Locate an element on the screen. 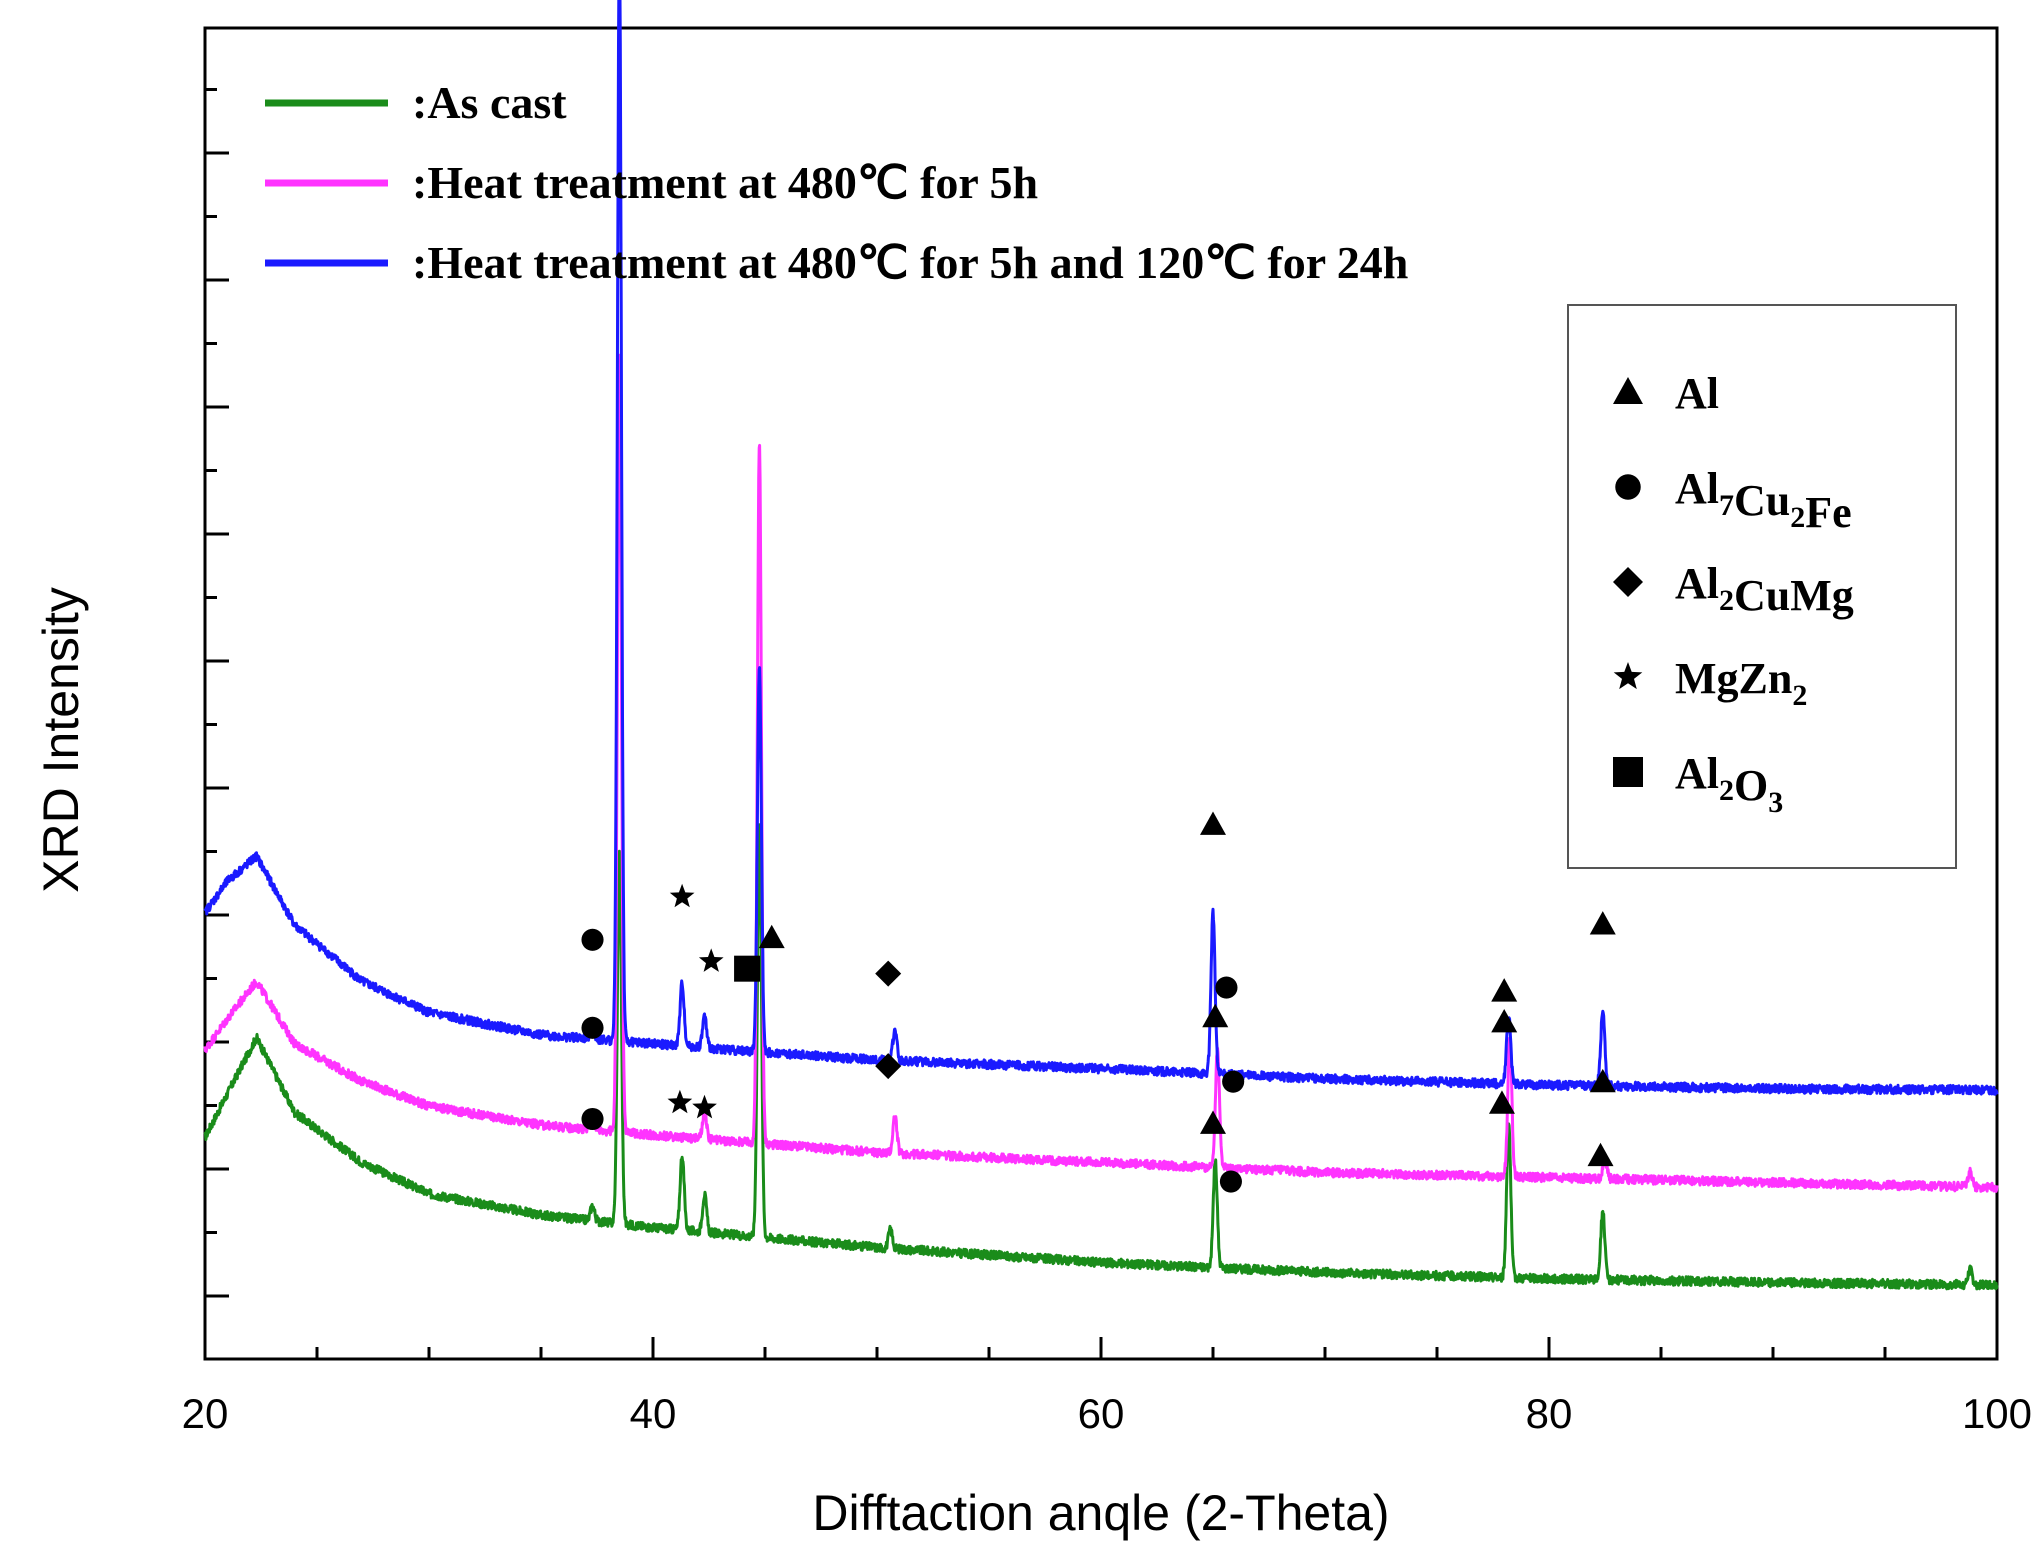 The image size is (2044, 1557). phase-legend-label: Al7Cu2Fe is located at coordinates (1763, 500).